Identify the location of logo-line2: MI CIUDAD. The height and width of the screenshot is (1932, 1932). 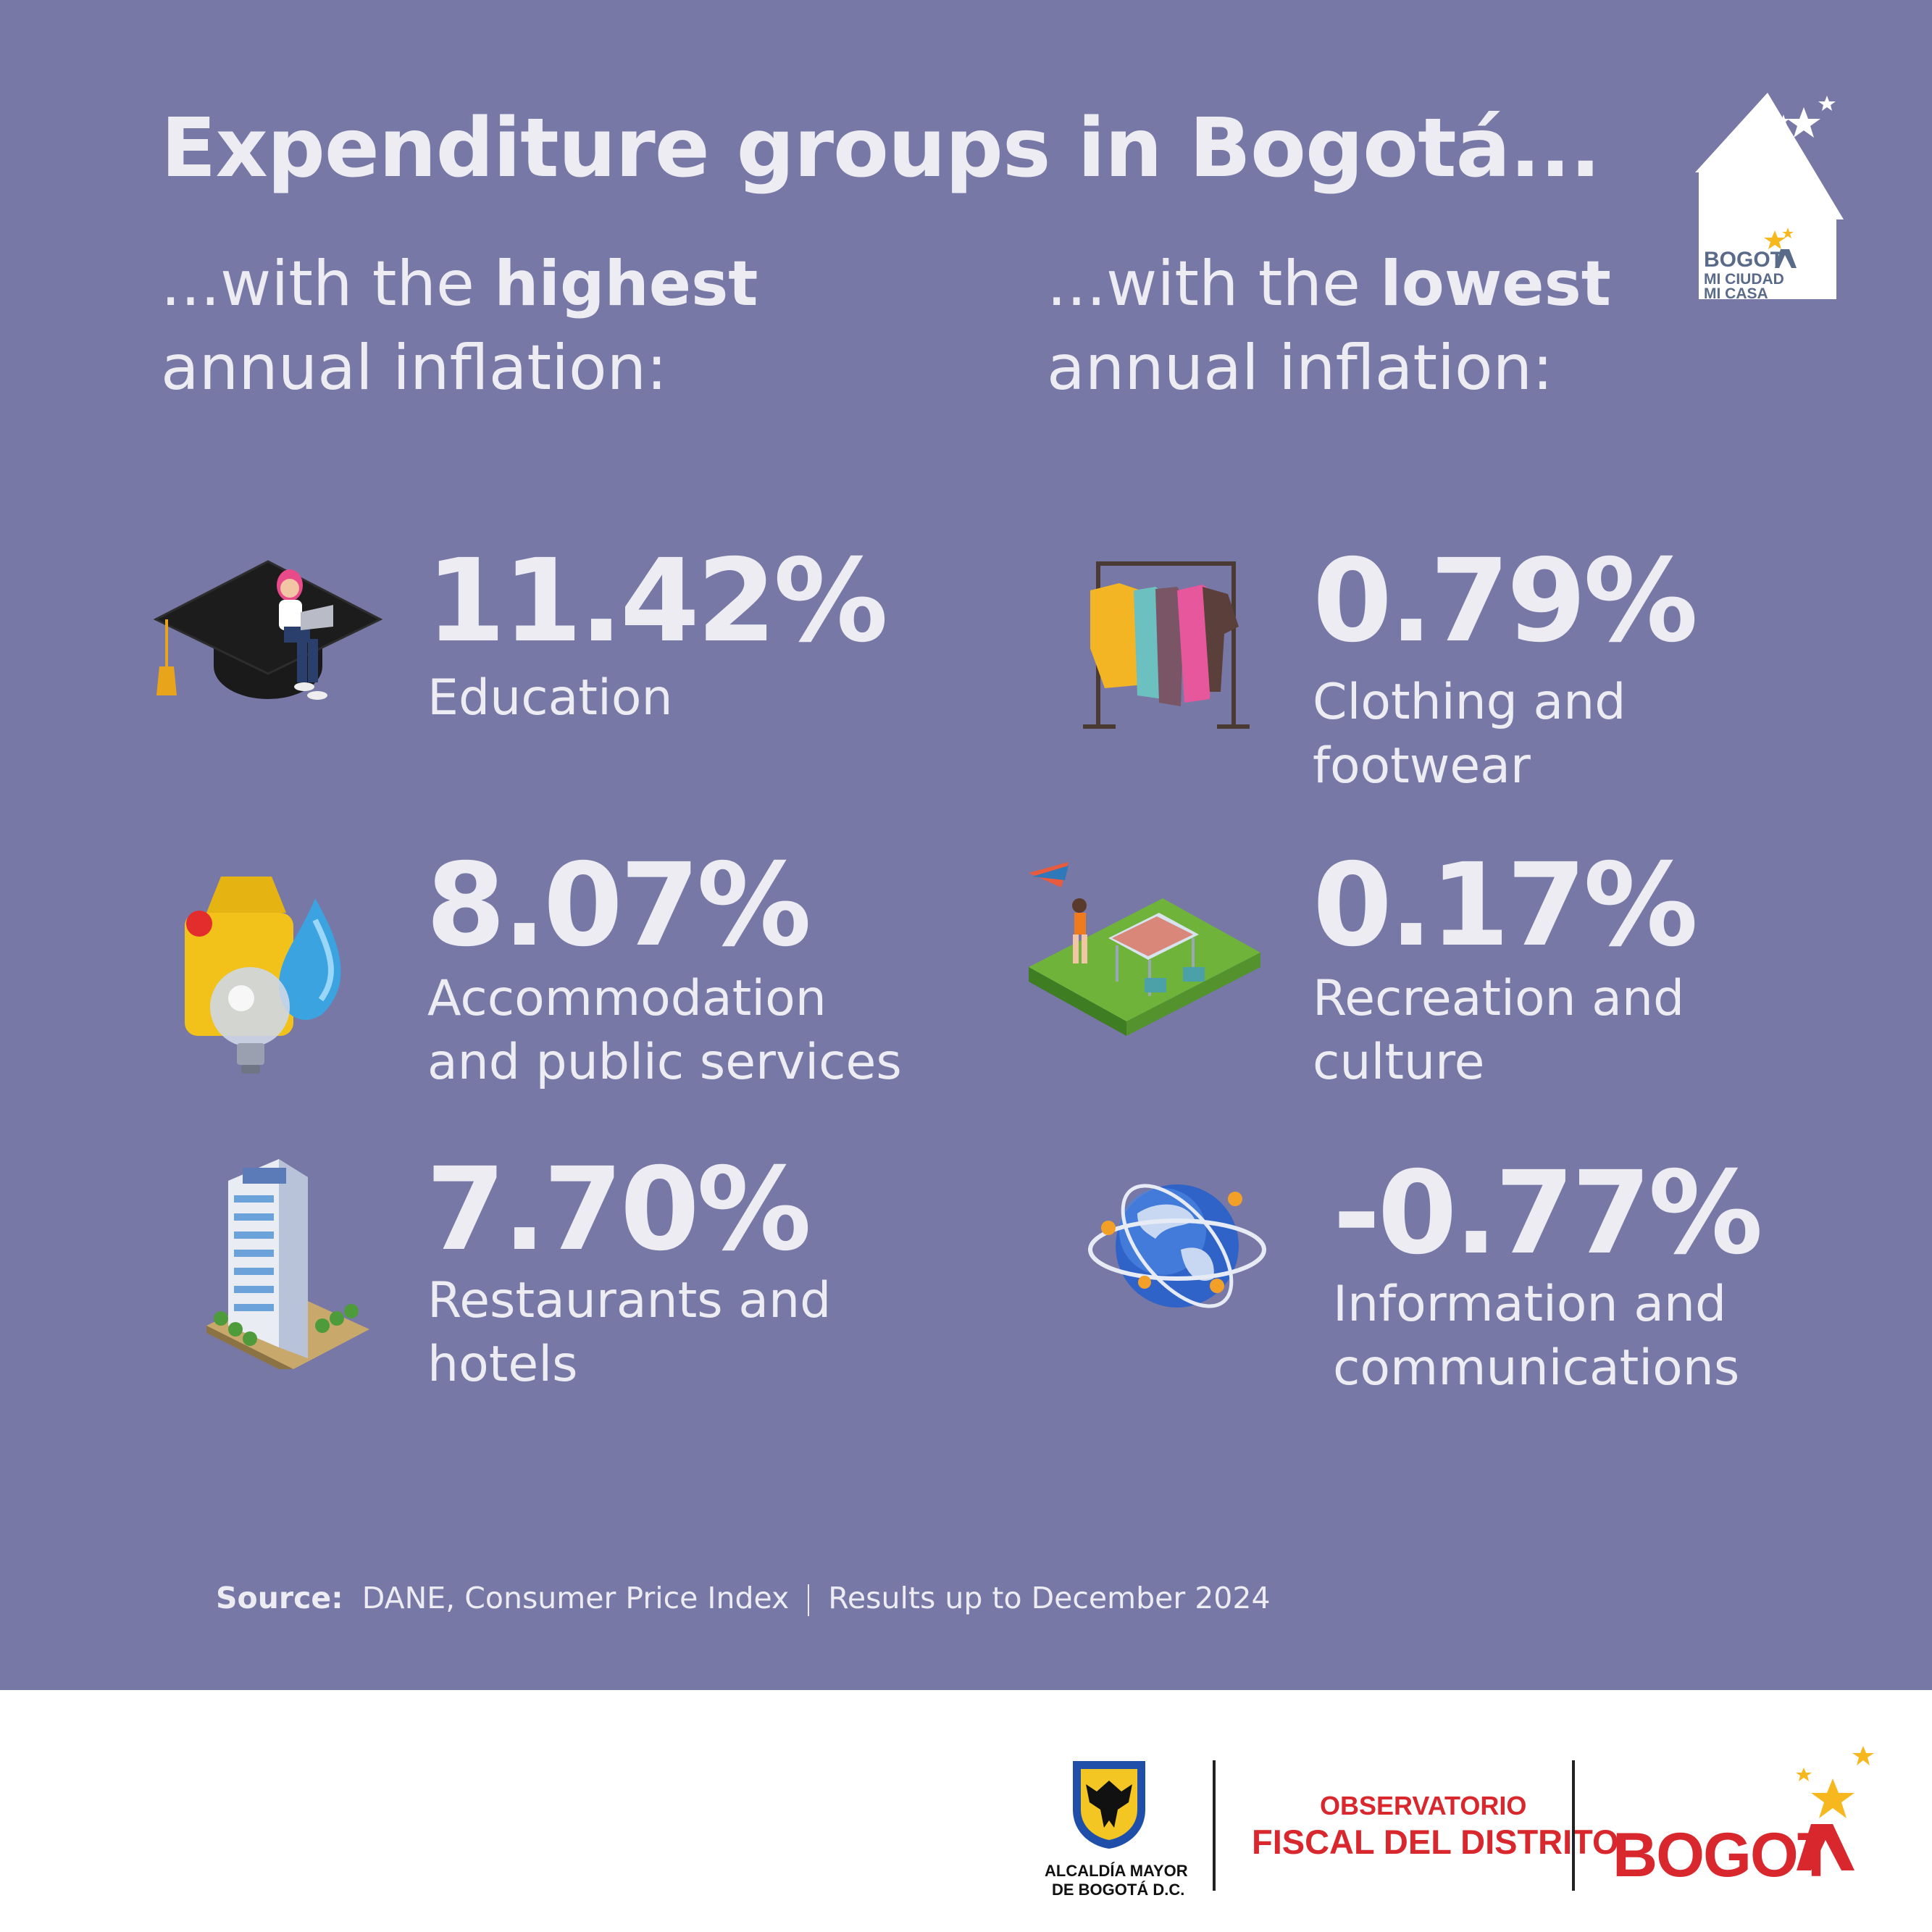
(1744, 279).